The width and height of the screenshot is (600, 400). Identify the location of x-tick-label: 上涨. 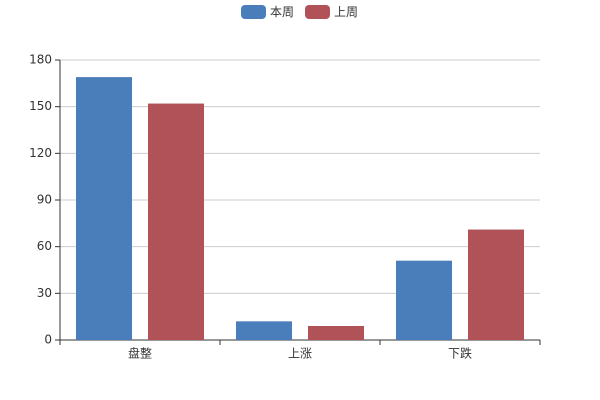
(300, 353).